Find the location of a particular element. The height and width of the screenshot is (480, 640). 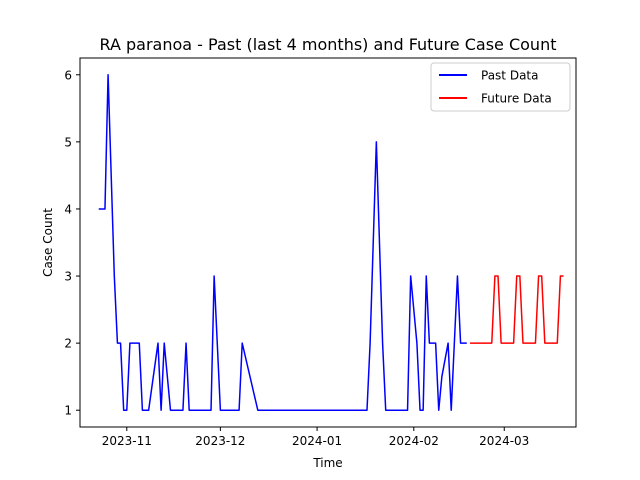

y-tick-label: 4 is located at coordinates (68, 209).